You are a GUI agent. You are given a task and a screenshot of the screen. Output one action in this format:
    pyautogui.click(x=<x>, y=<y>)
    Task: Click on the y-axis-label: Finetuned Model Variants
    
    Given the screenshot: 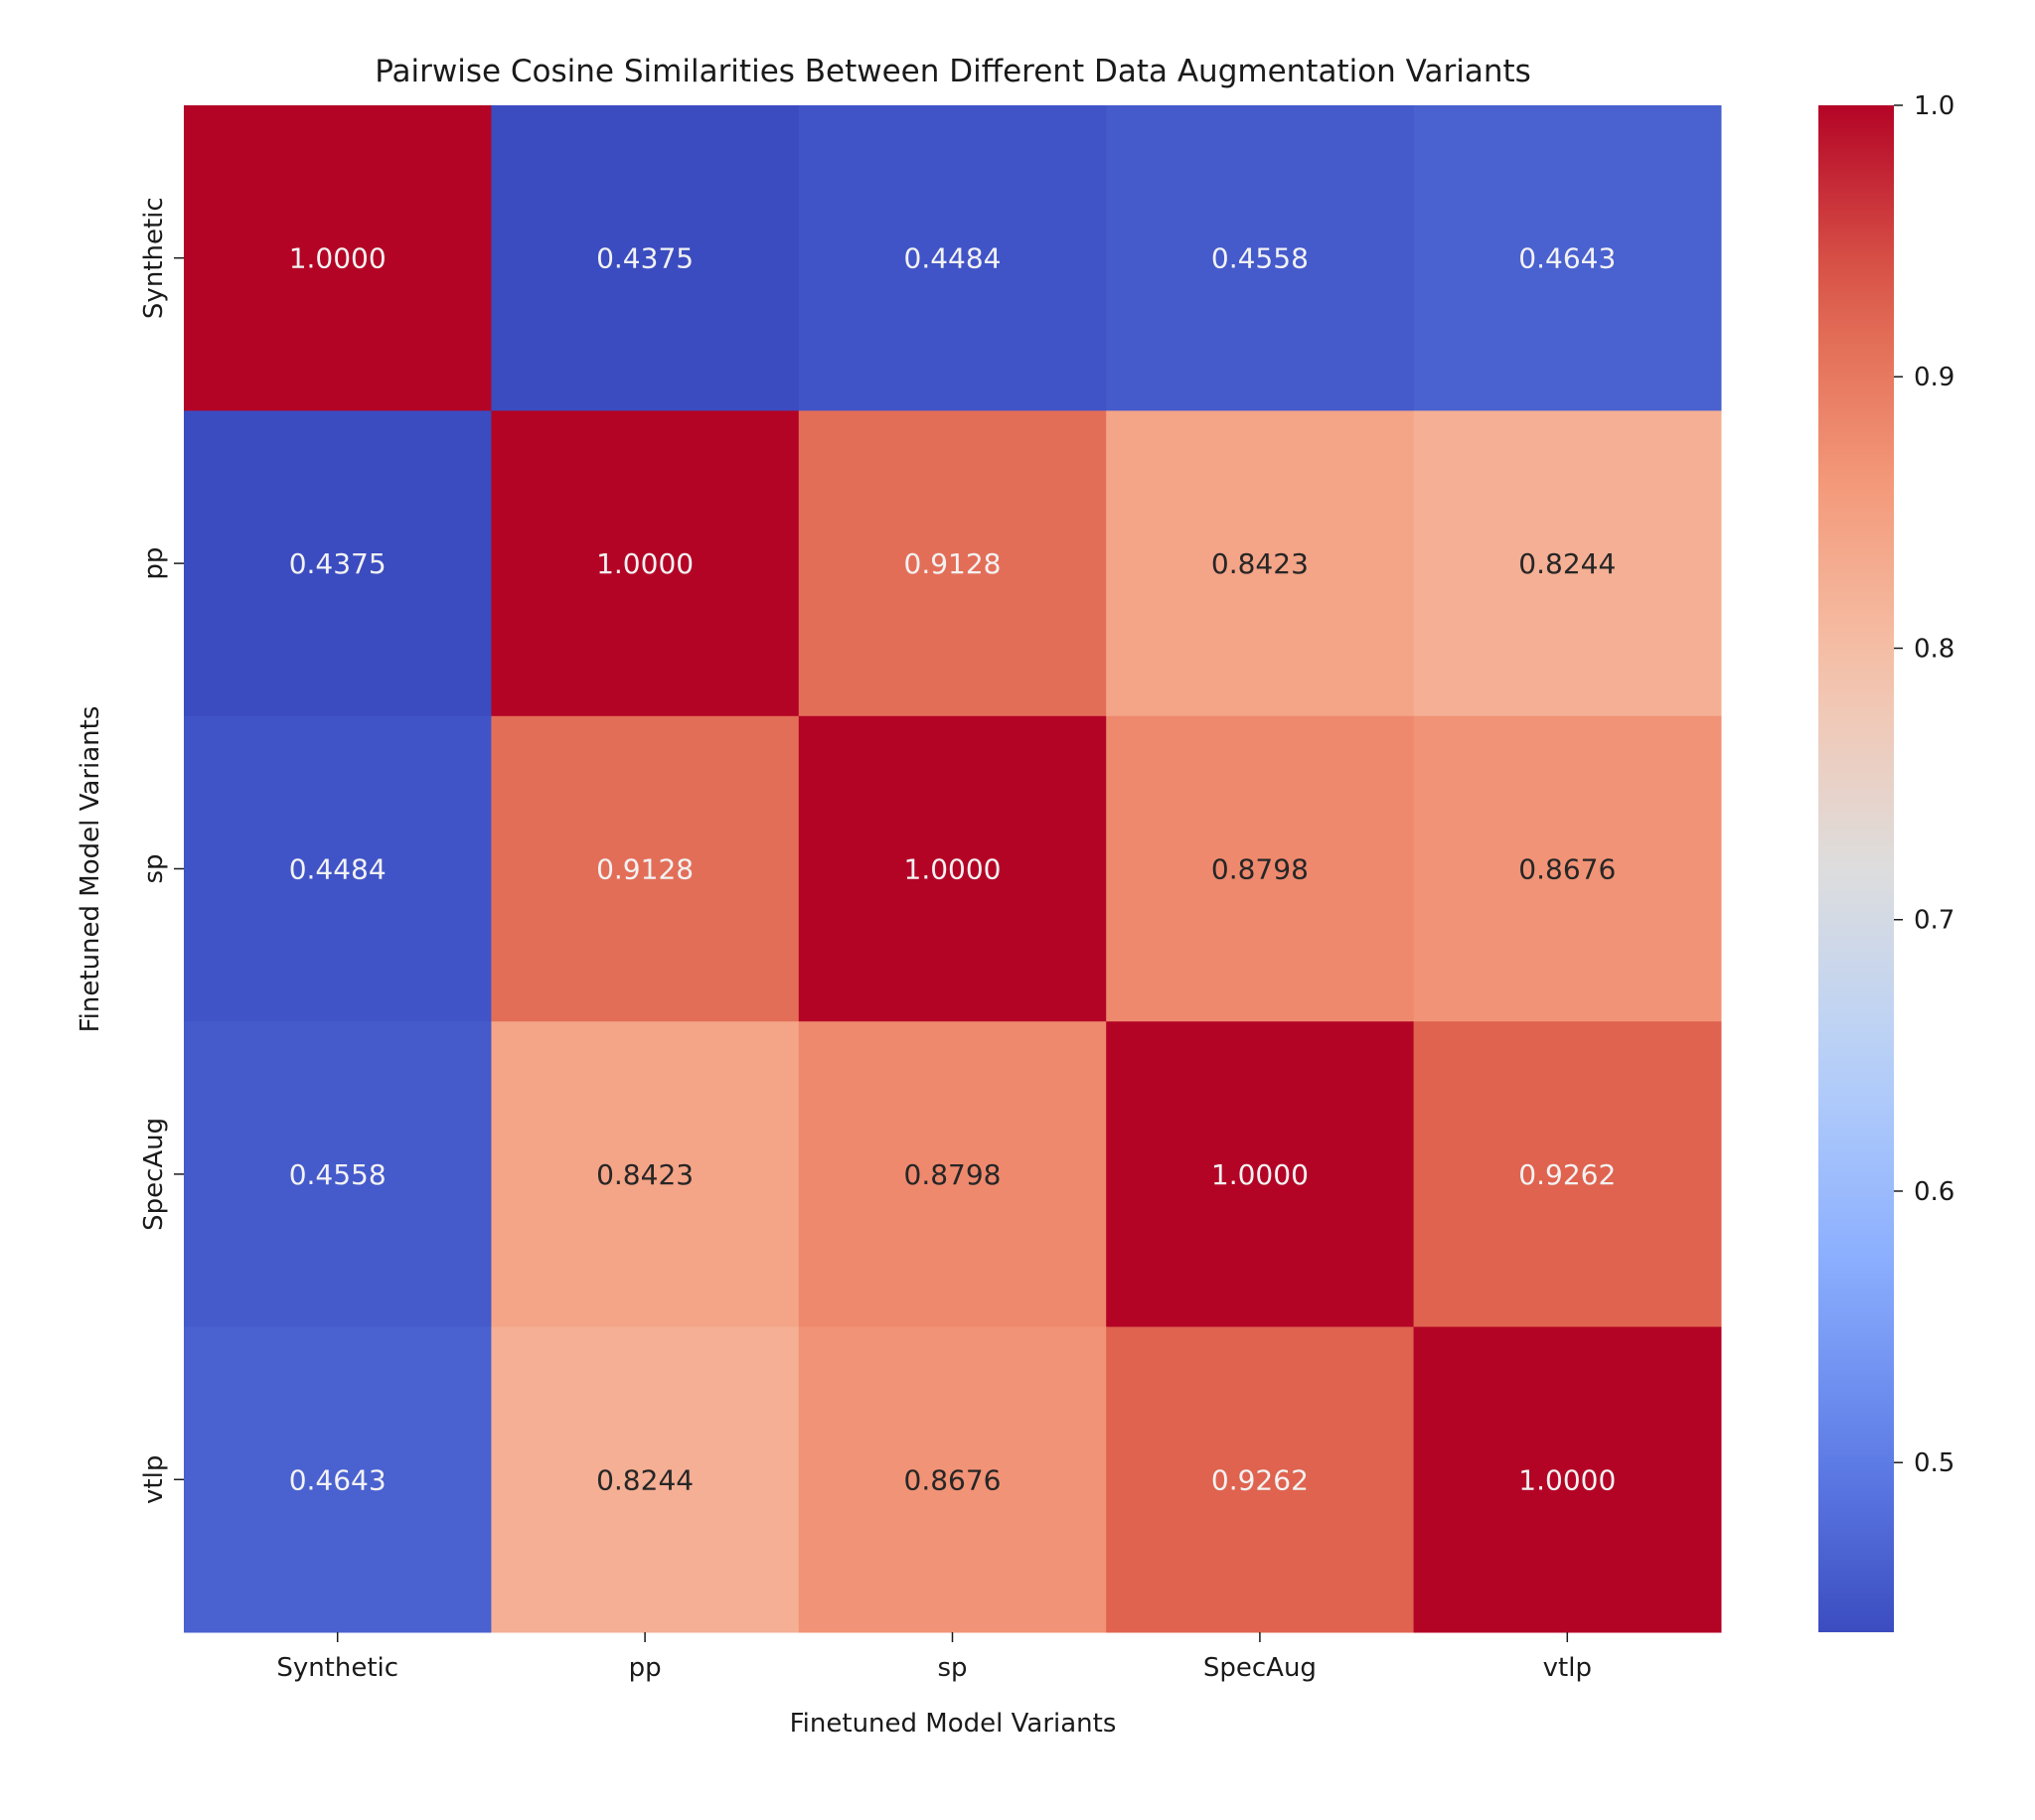 What is the action you would take?
    pyautogui.click(x=90, y=869)
    